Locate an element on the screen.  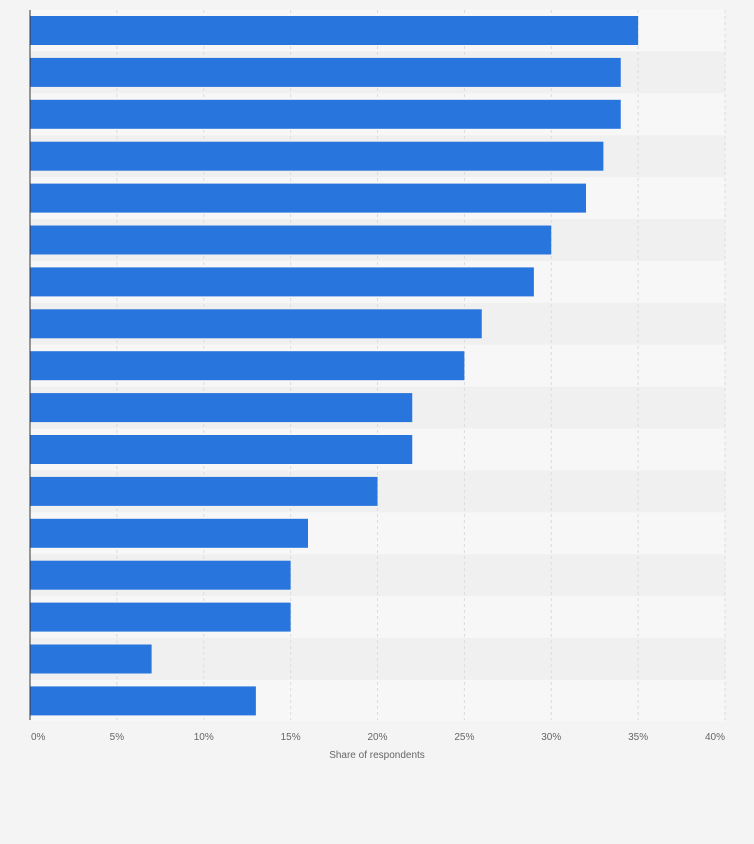
x-tick-label: 15% is located at coordinates (291, 737).